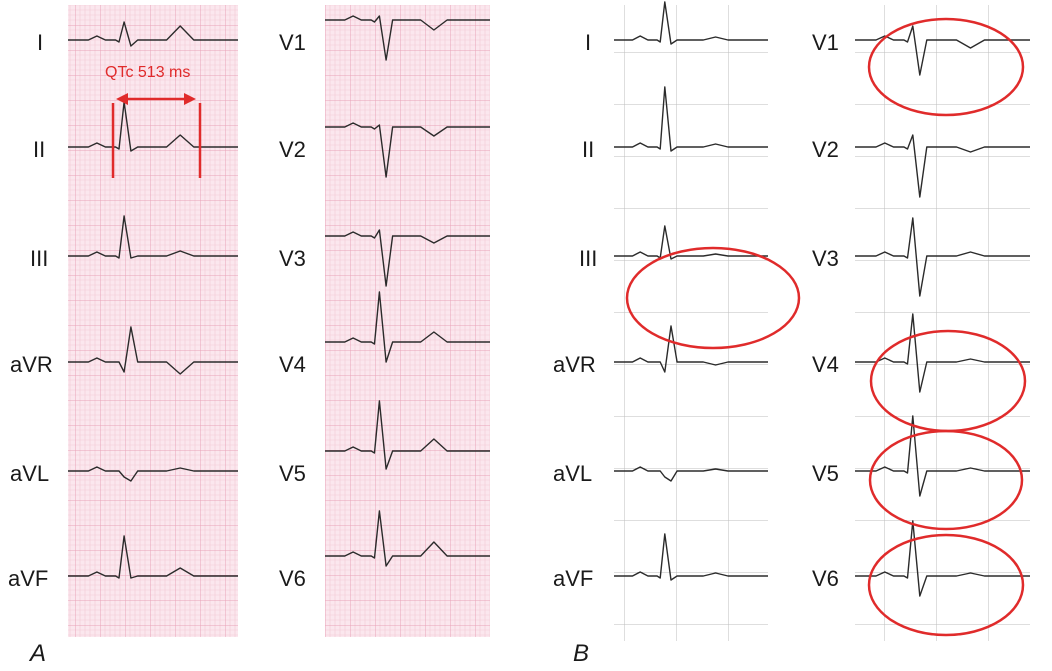 The height and width of the screenshot is (671, 1052). What do you see at coordinates (31, 364) in the screenshot?
I see `panel-a-lead-label-avr: aVR` at bounding box center [31, 364].